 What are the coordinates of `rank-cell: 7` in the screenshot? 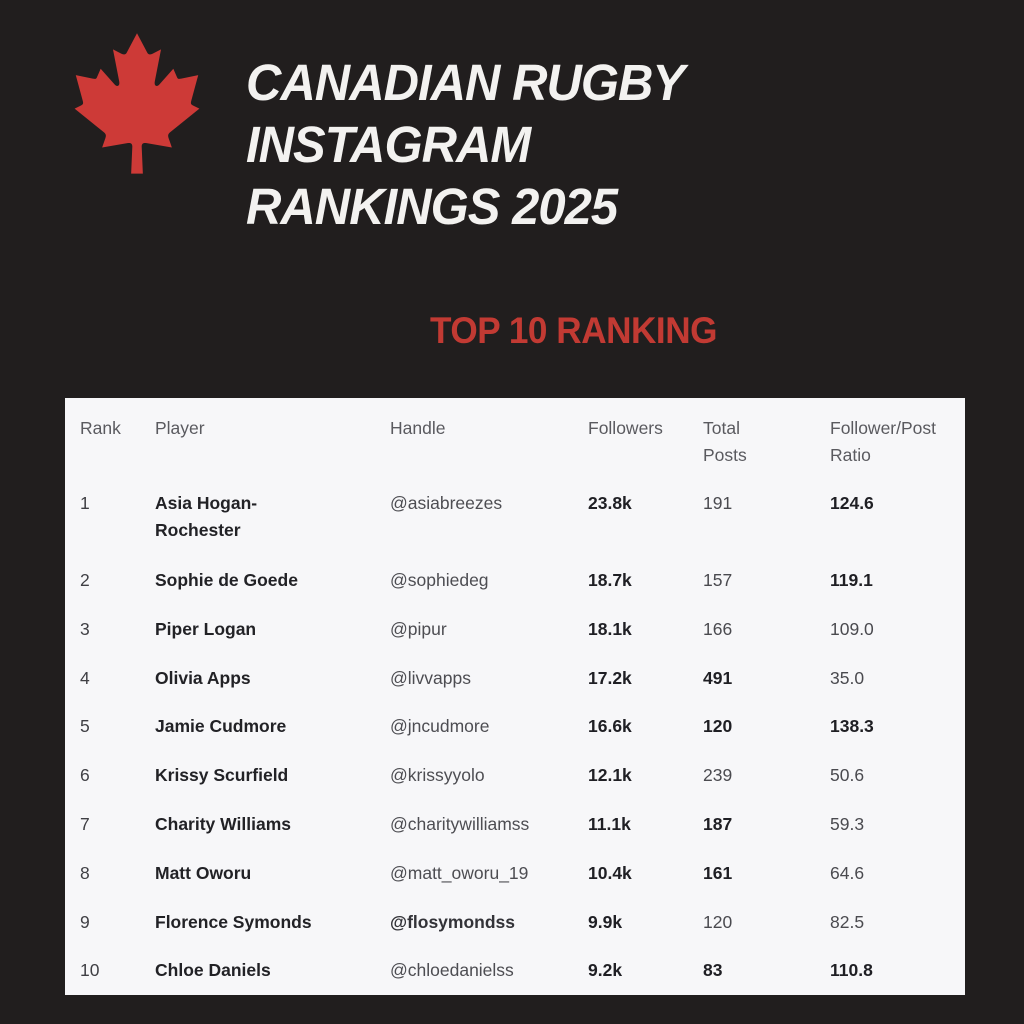 It's located at (85, 823).